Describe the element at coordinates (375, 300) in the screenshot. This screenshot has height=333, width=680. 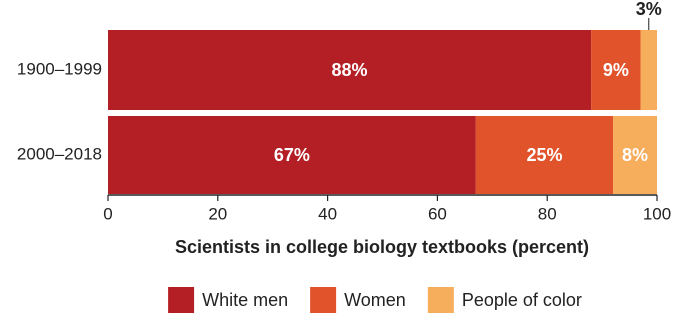
I see `legend-label: Women` at that location.